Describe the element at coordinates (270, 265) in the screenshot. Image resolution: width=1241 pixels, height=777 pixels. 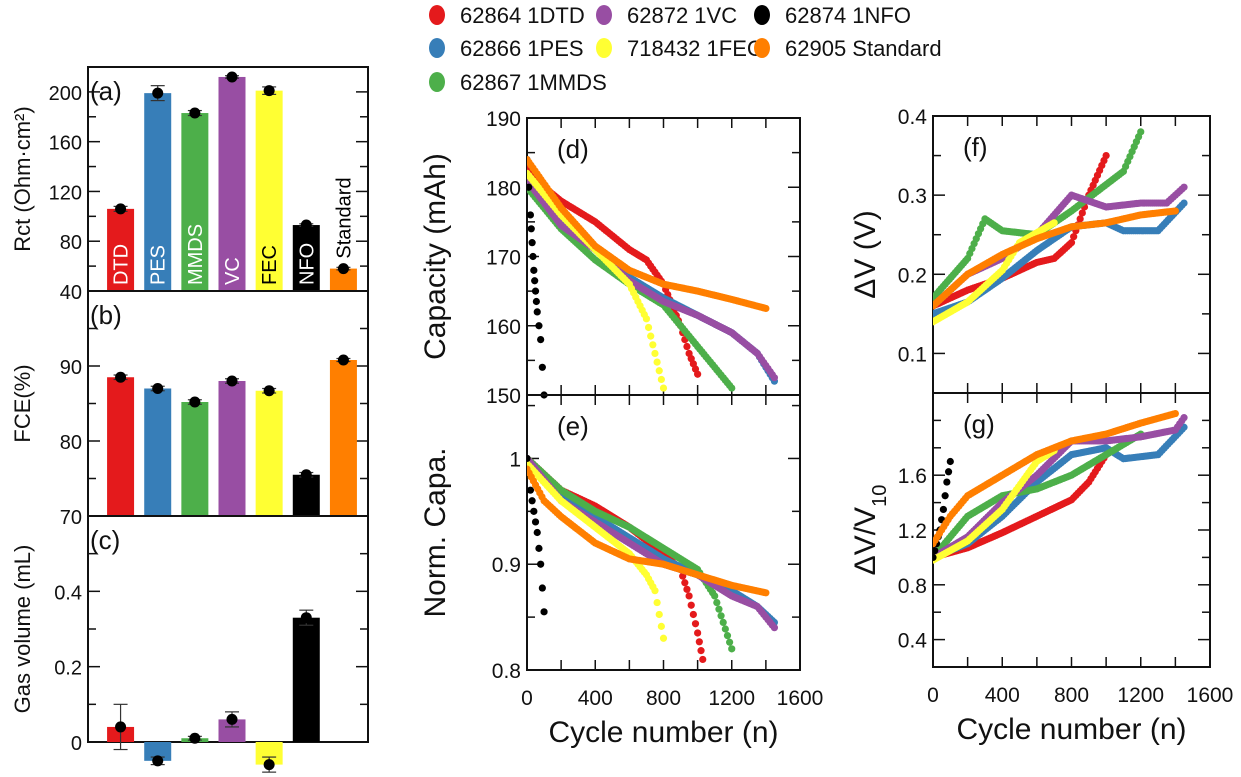
I see `bar-label-fec: FEC` at that location.